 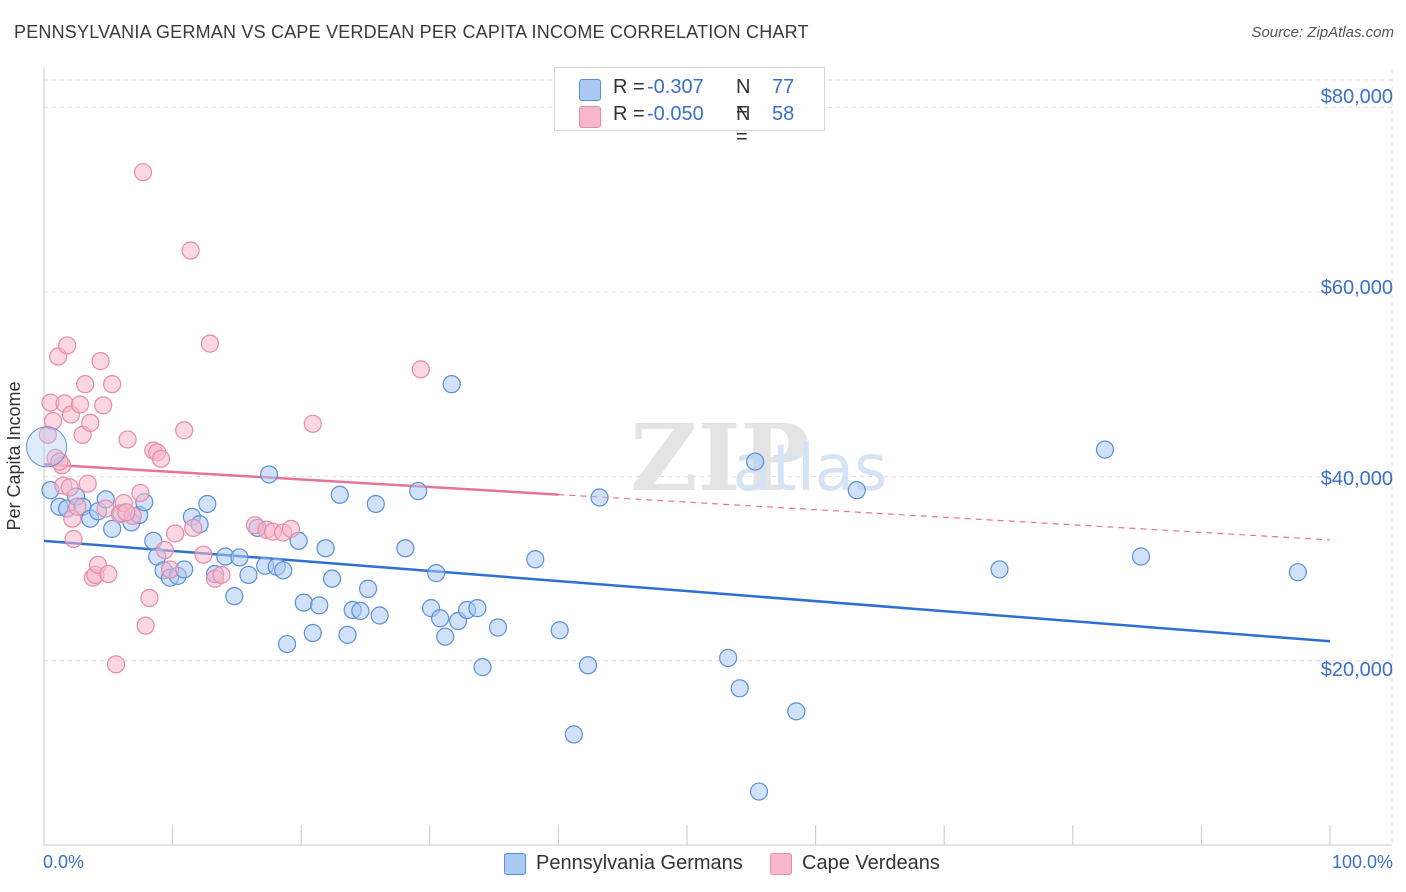 I want to click on y-tick-label-40000: $40,000, so click(x=1356, y=479).